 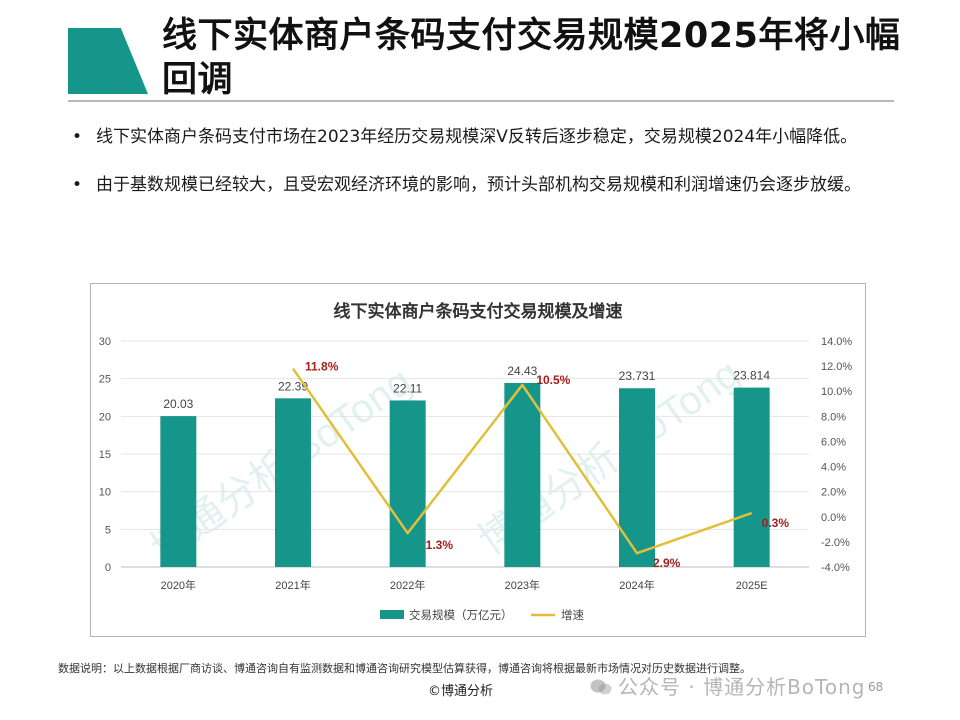 What do you see at coordinates (407, 585) in the screenshot?
I see `x-tick-label: 2022年` at bounding box center [407, 585].